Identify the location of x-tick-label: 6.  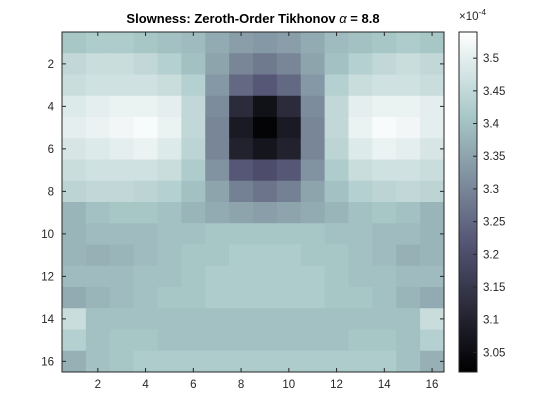
(193, 385).